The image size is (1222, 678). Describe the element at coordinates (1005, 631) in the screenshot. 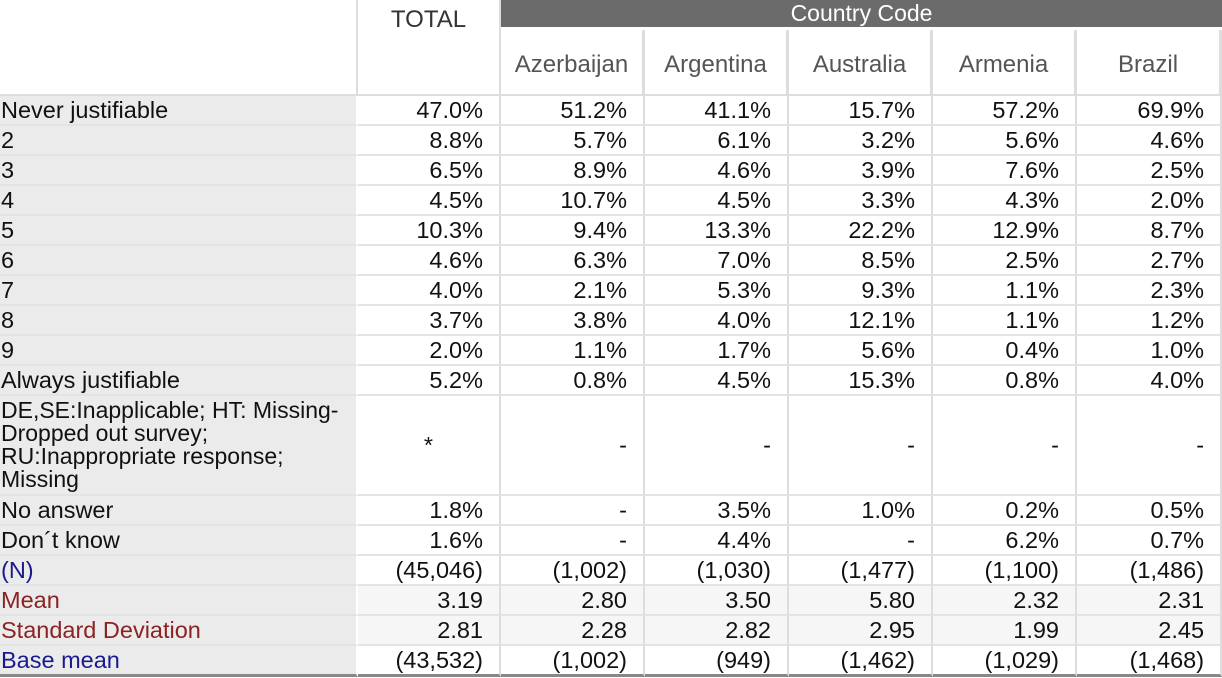

I see `cell-armenia: 1.99` at that location.